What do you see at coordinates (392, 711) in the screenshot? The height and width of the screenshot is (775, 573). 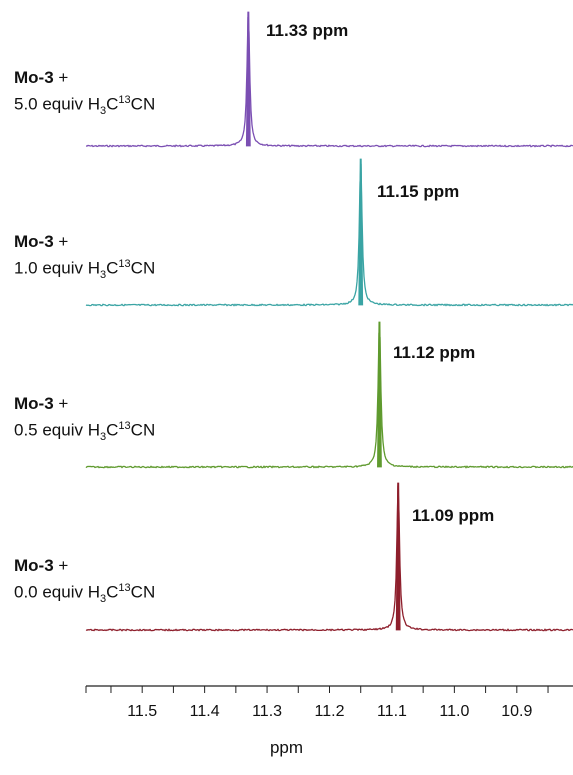 I see `x-tick-label: 11.1` at bounding box center [392, 711].